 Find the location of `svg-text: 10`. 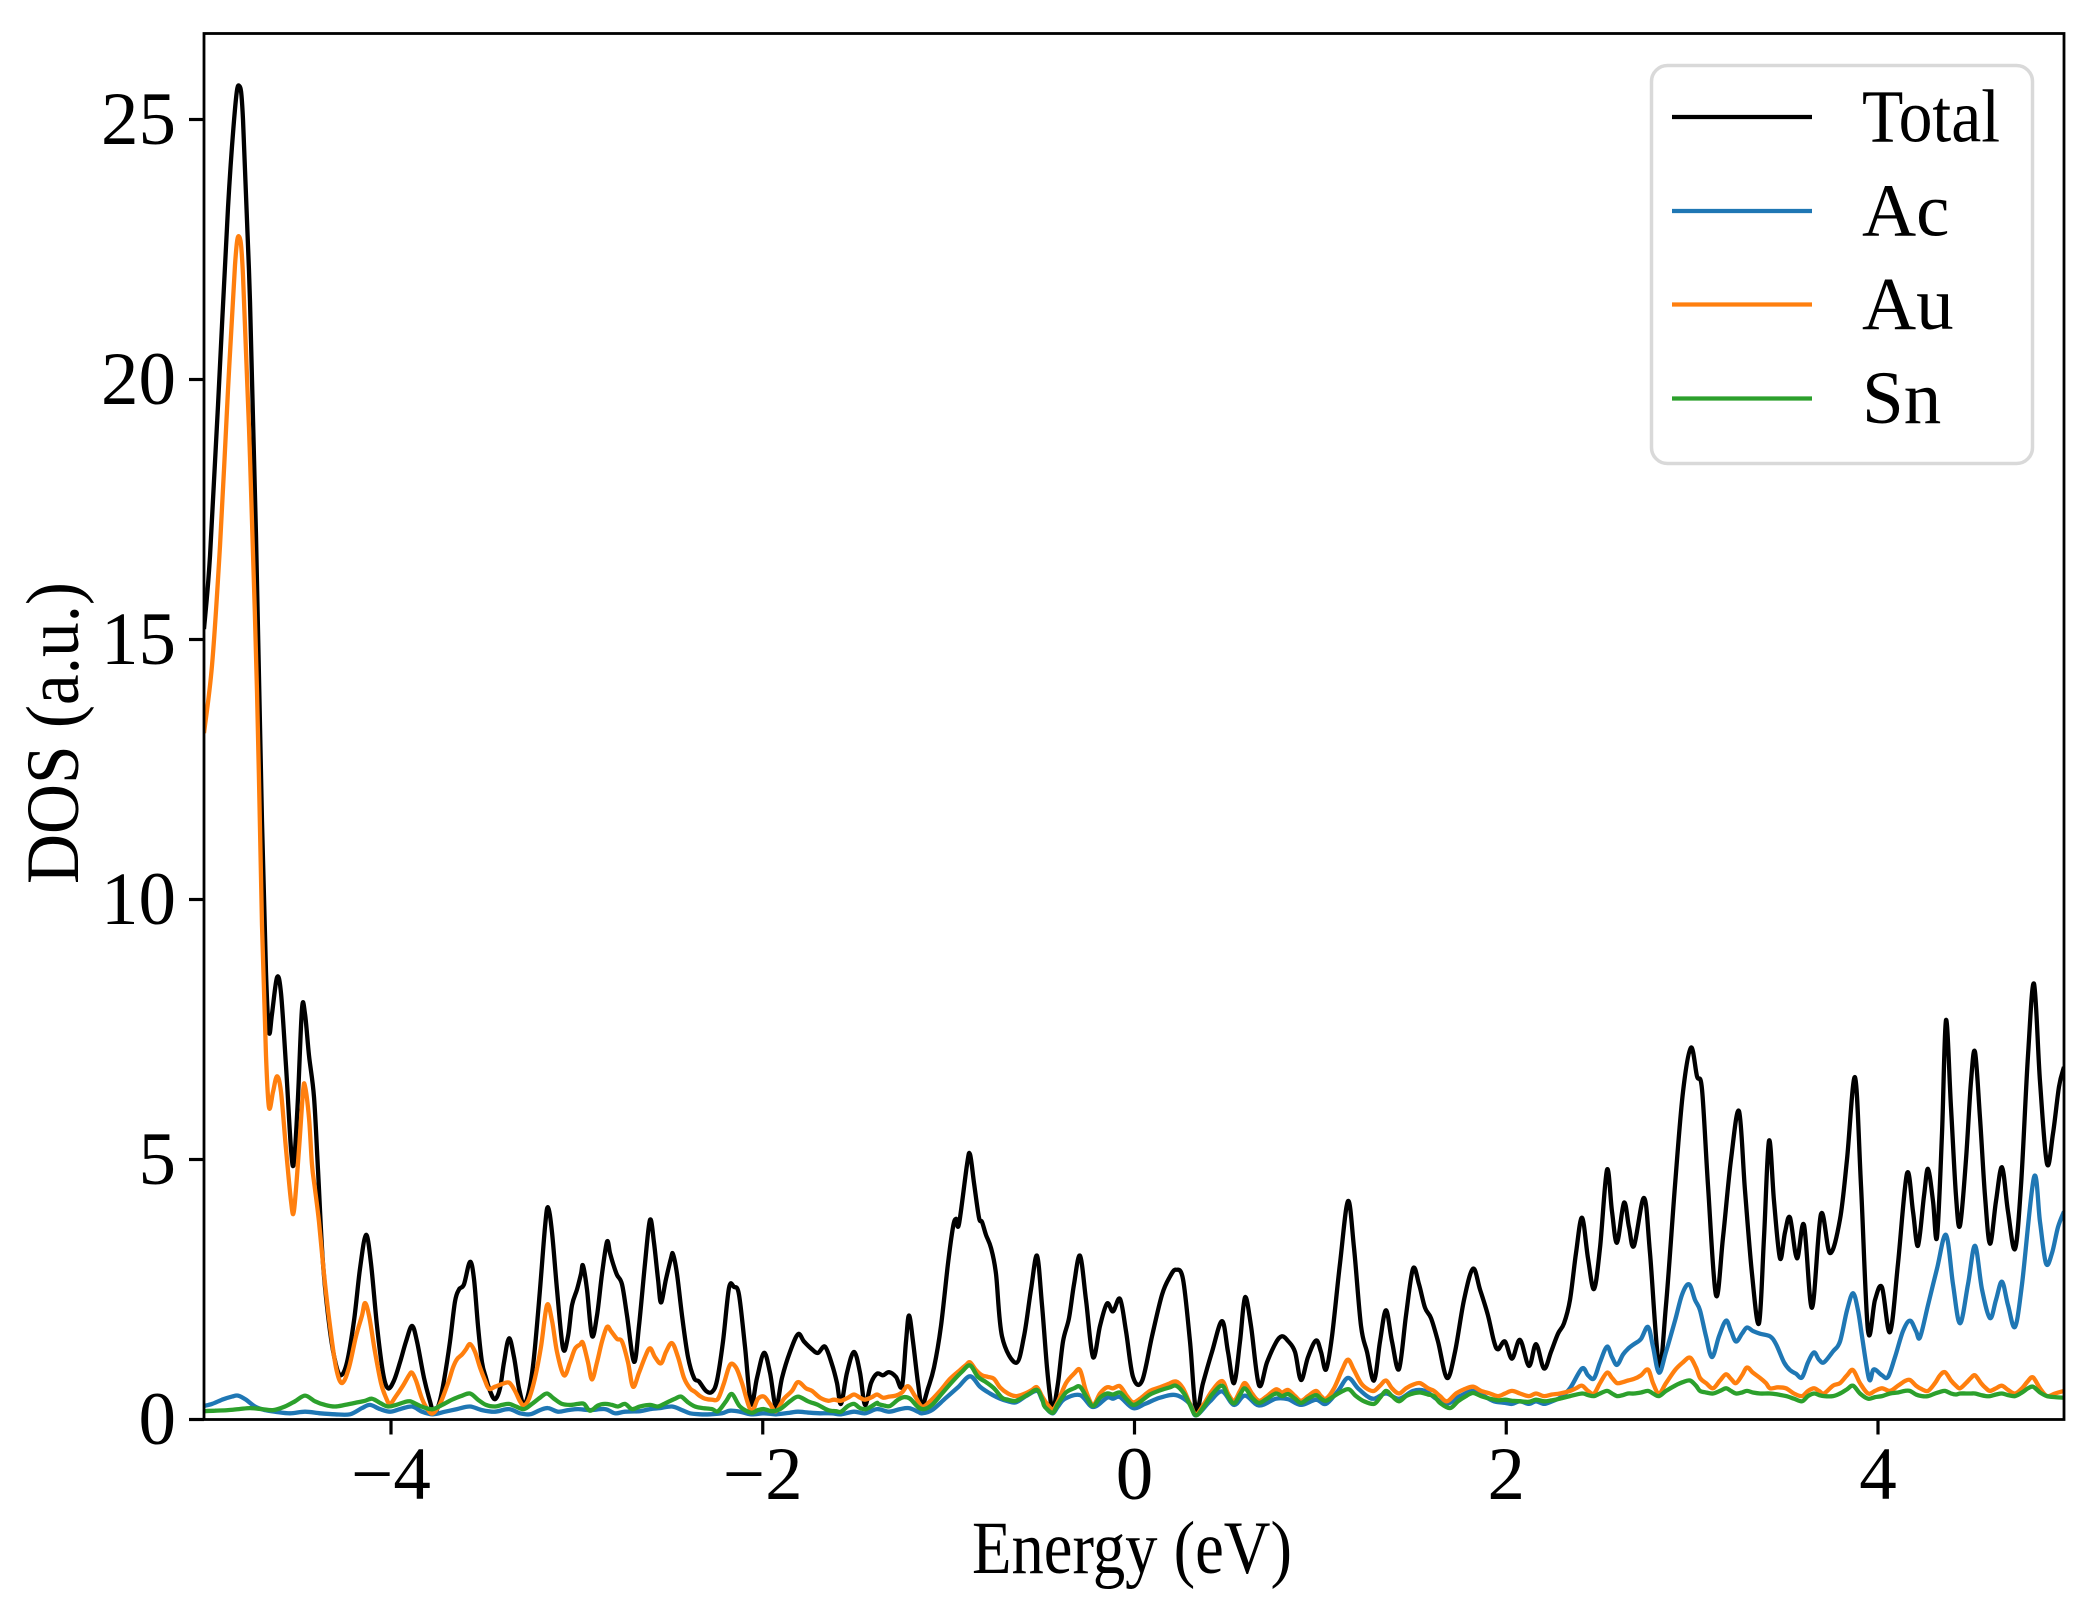

svg-text: 10 is located at coordinates (138, 899).